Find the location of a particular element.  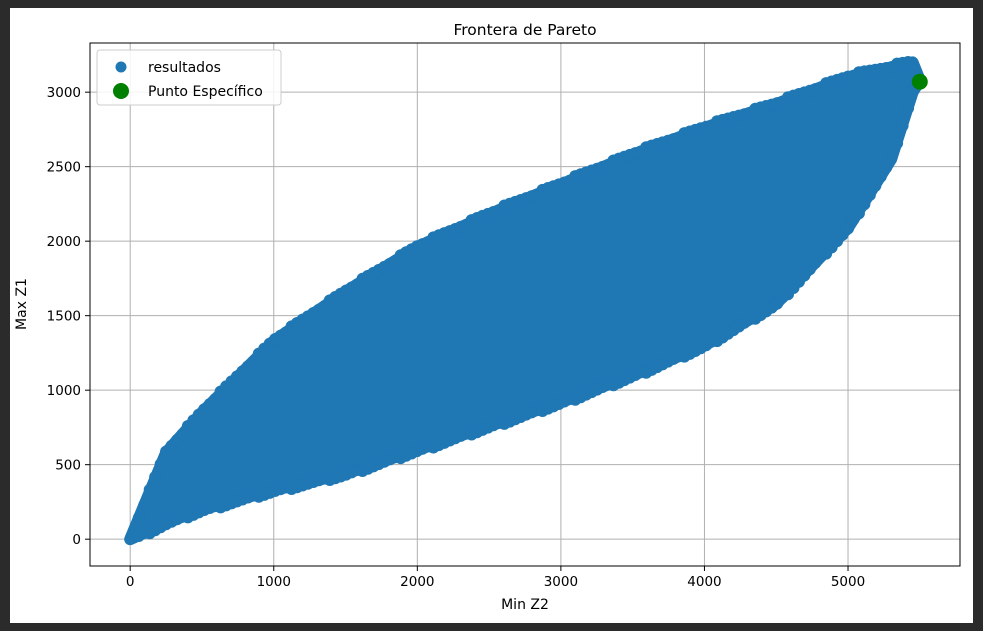

x-tick-label: 5000 is located at coordinates (848, 582).